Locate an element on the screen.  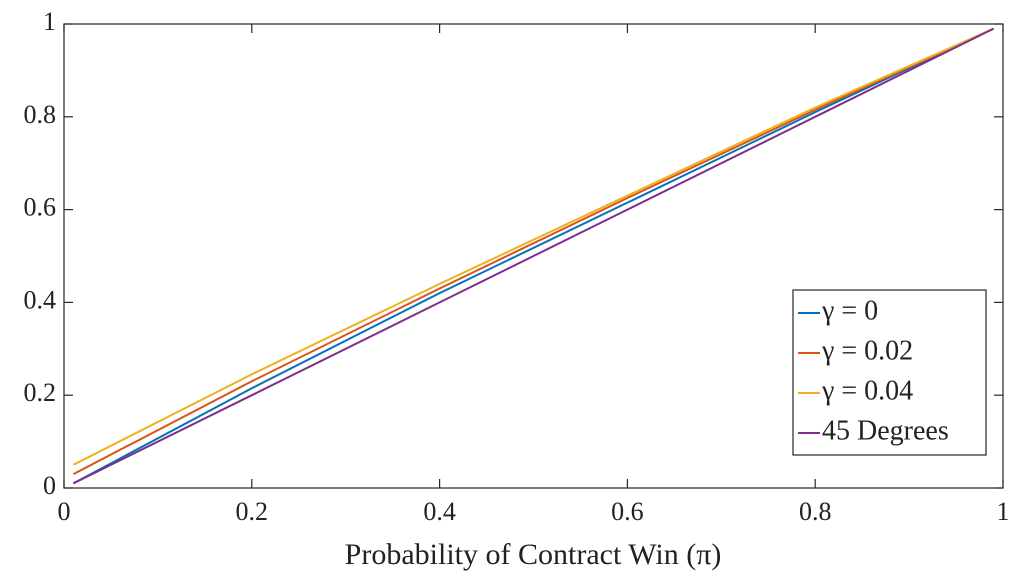
y-tick-label: 1 is located at coordinates (49, 21).